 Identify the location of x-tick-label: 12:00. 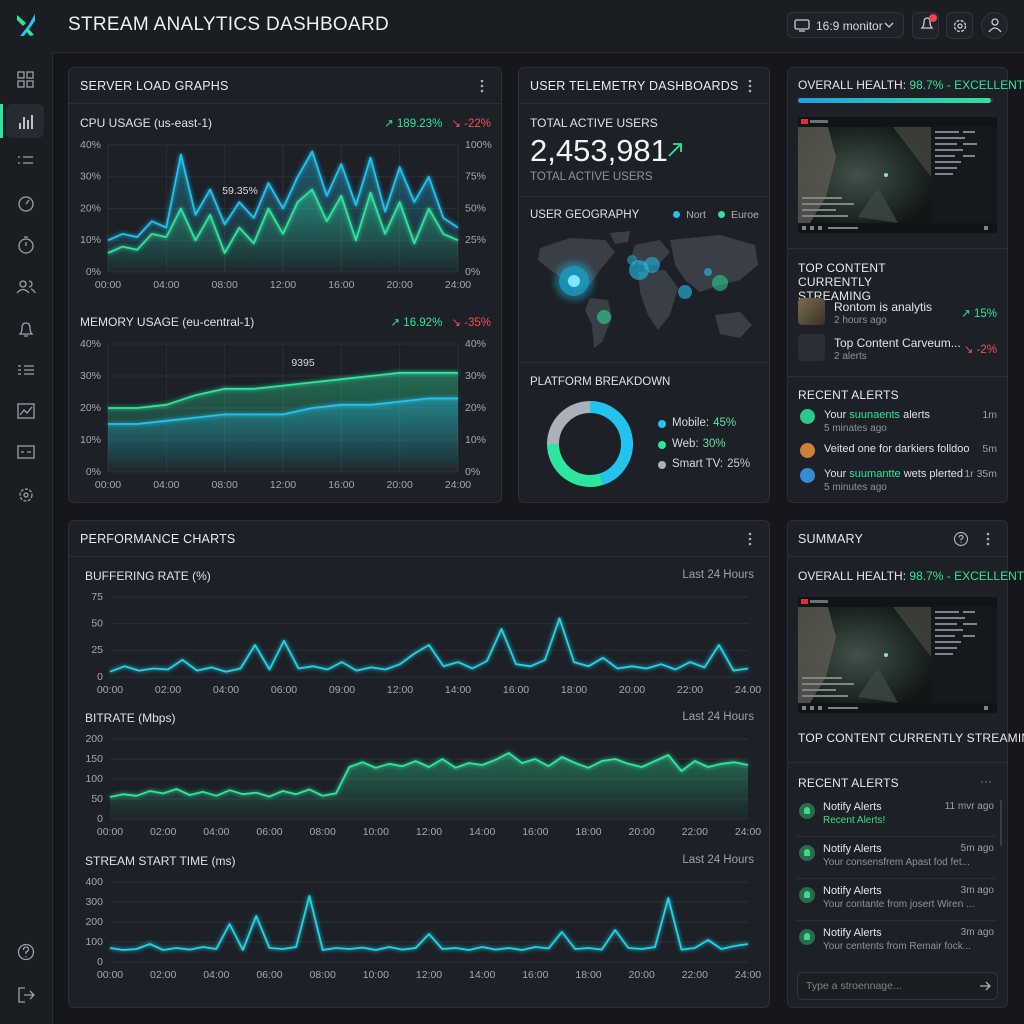
(283, 485).